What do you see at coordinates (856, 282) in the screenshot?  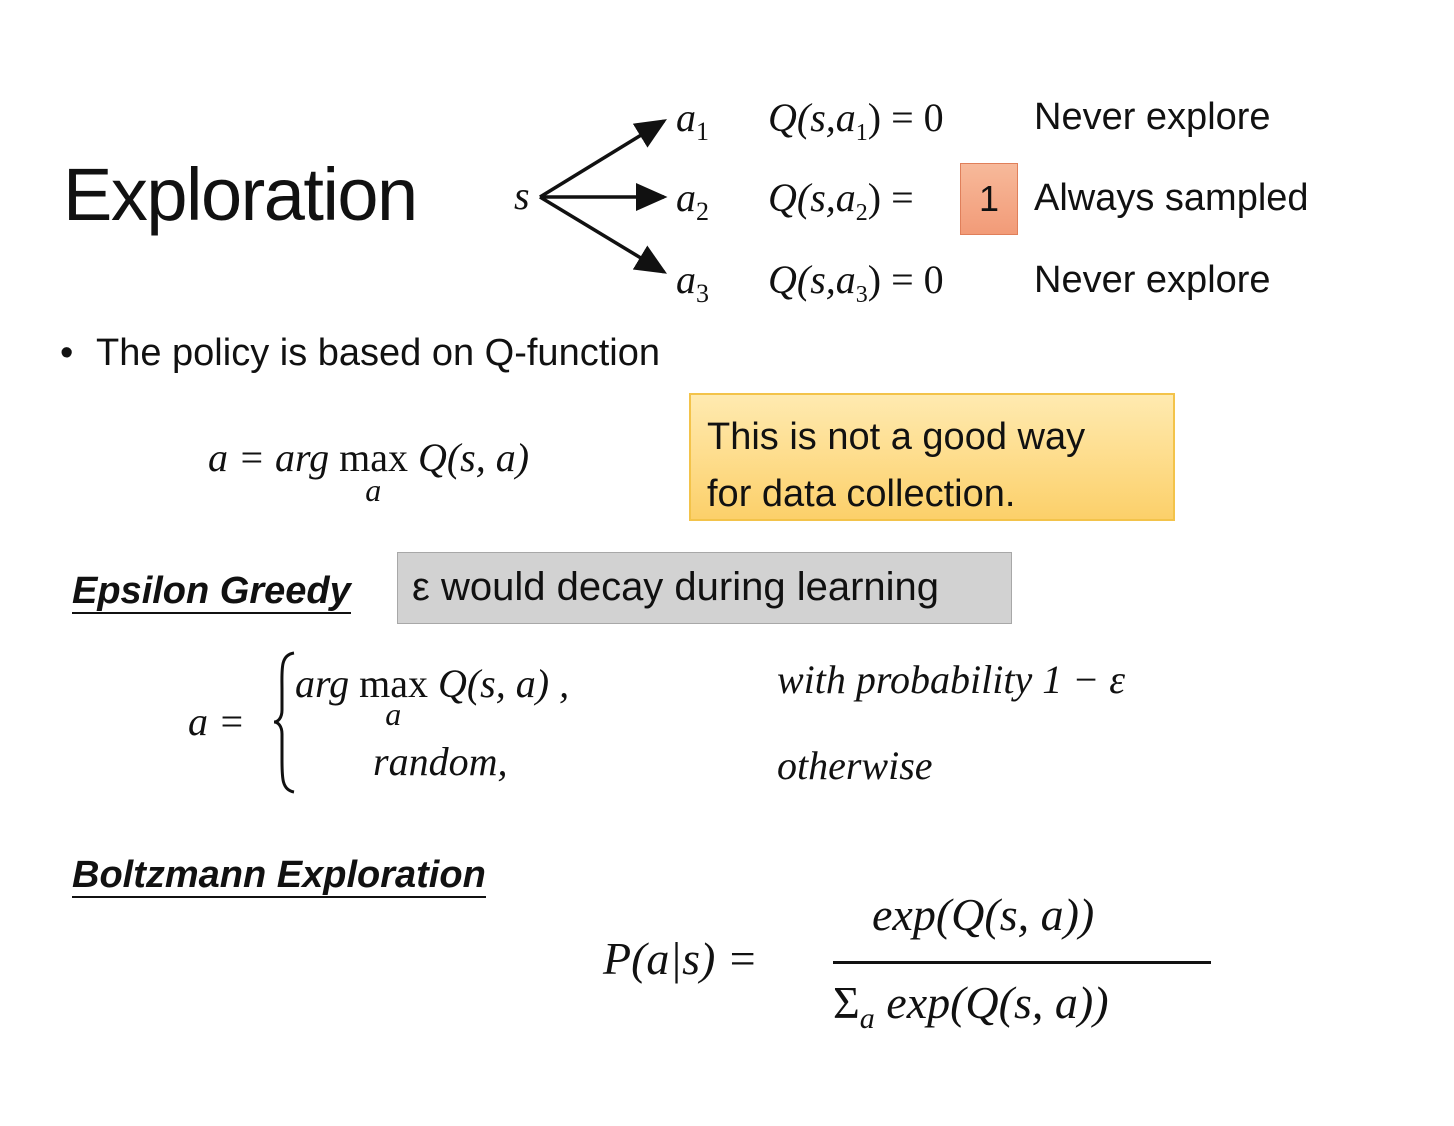 I see `q-value-expr: Q(s,a3) = 0` at bounding box center [856, 282].